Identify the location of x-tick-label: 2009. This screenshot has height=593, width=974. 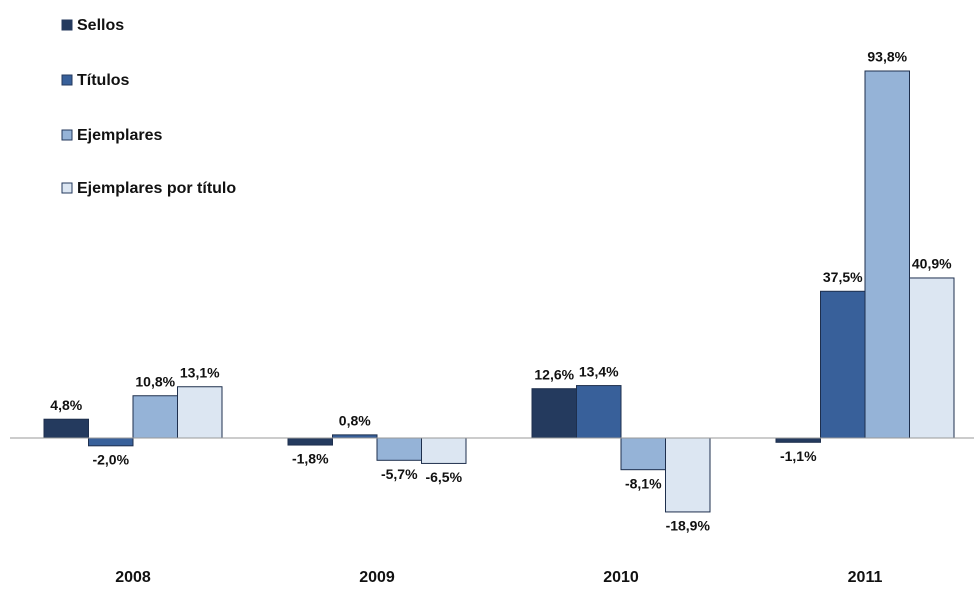
(377, 577).